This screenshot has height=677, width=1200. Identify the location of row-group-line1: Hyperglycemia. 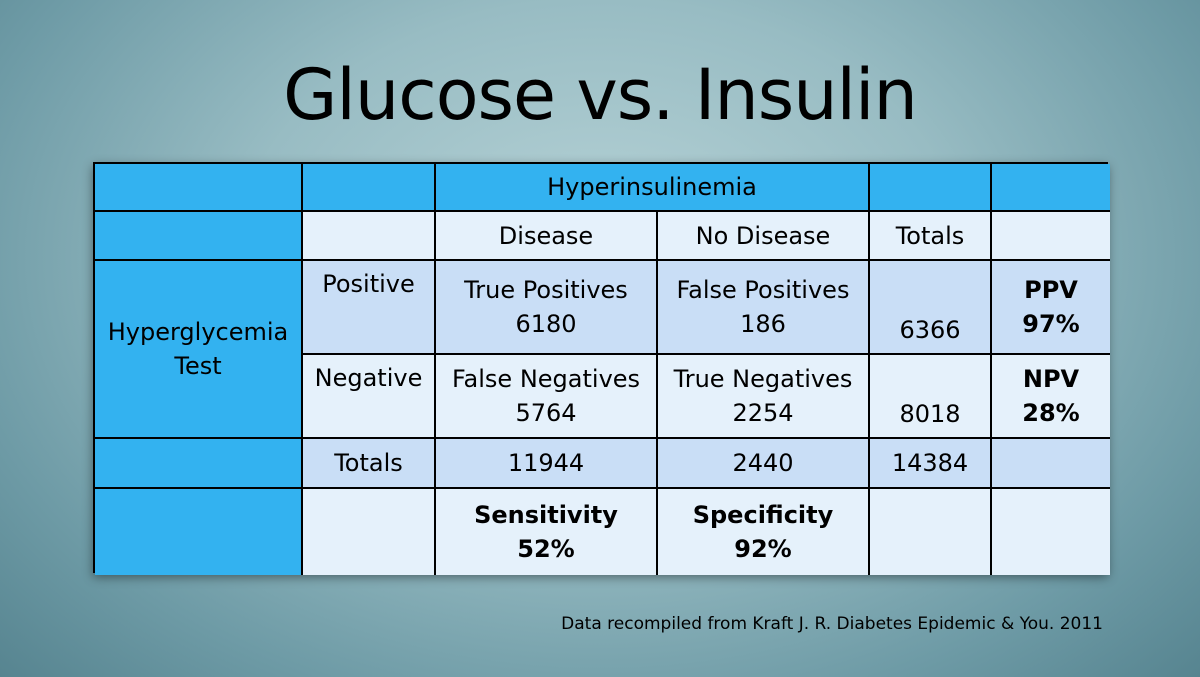
(198, 332).